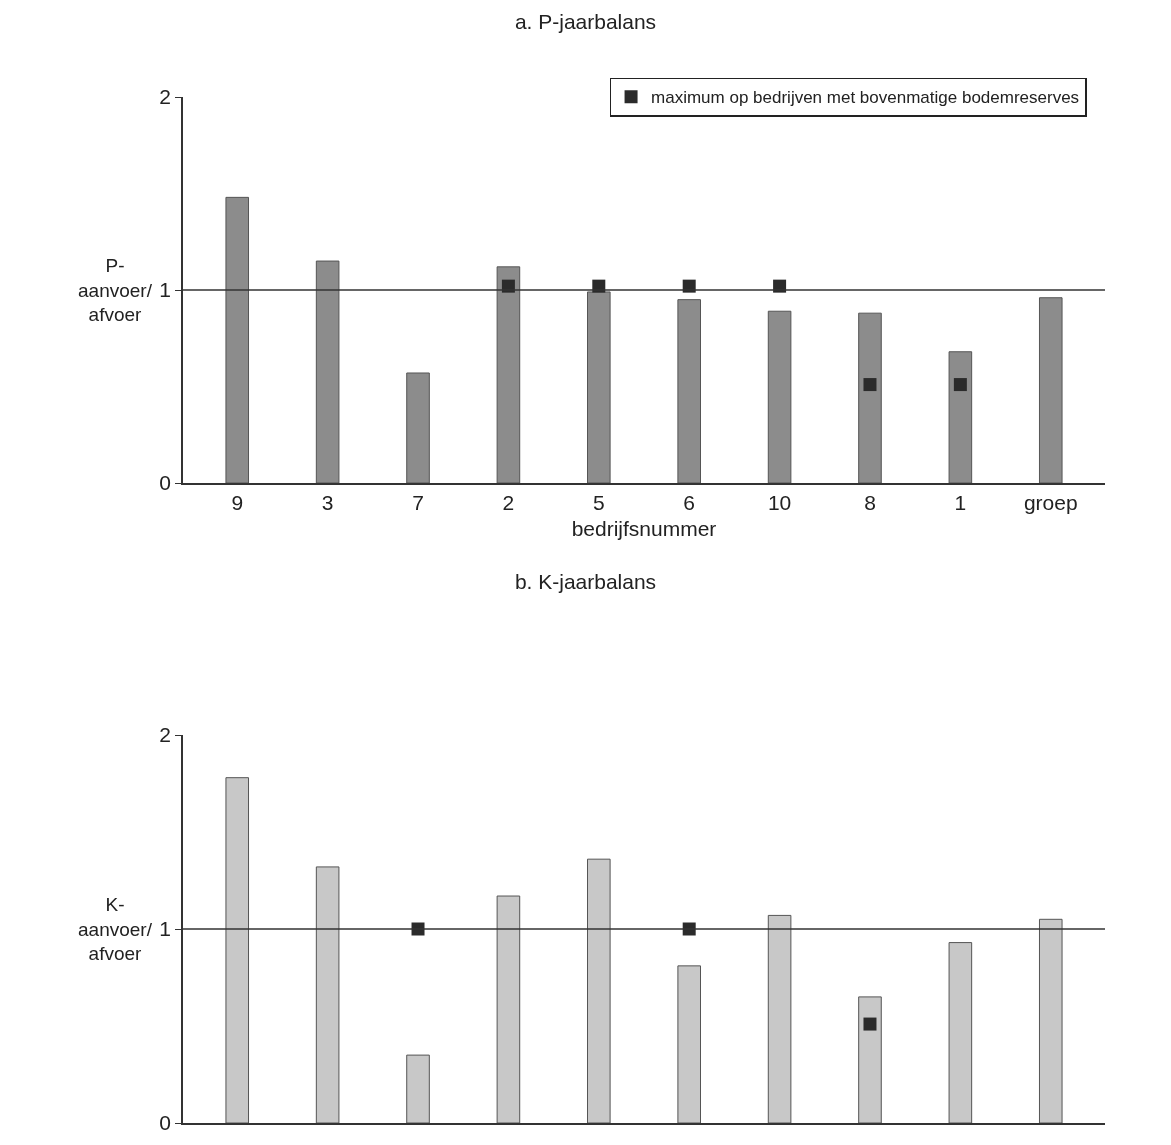 The image size is (1171, 1145). Describe the element at coordinates (870, 502) in the screenshot. I see `x-tick-label: 8` at that location.